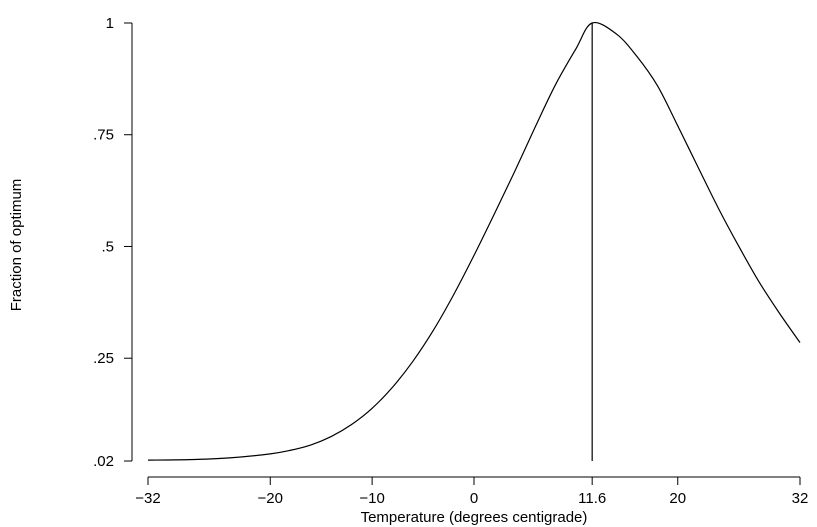  I want to click on x-tick-label: 11.6, so click(592, 498).